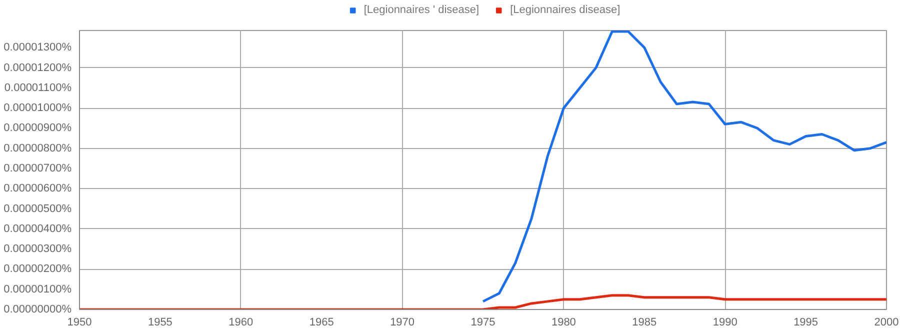 The height and width of the screenshot is (330, 900). What do you see at coordinates (321, 322) in the screenshot?
I see `x-tick-label: 1965` at bounding box center [321, 322].